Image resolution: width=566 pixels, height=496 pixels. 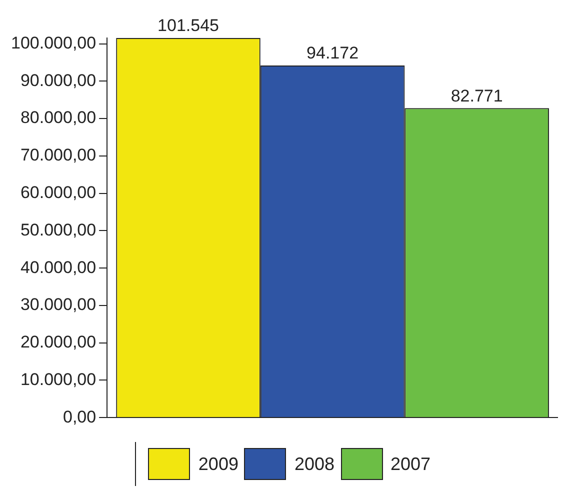 What do you see at coordinates (58, 192) in the screenshot?
I see `y-tick-label: 60.000,00` at bounding box center [58, 192].